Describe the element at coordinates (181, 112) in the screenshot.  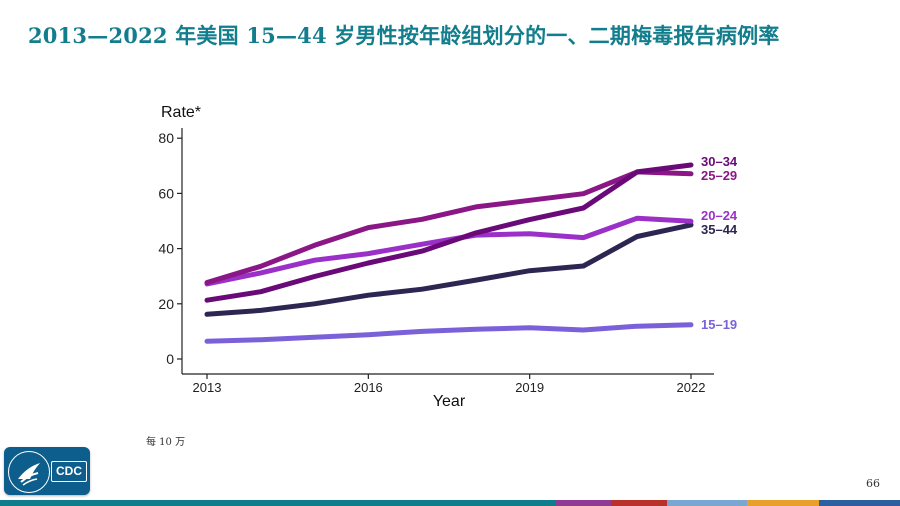
I see `y-axis-label: Rate*` at that location.